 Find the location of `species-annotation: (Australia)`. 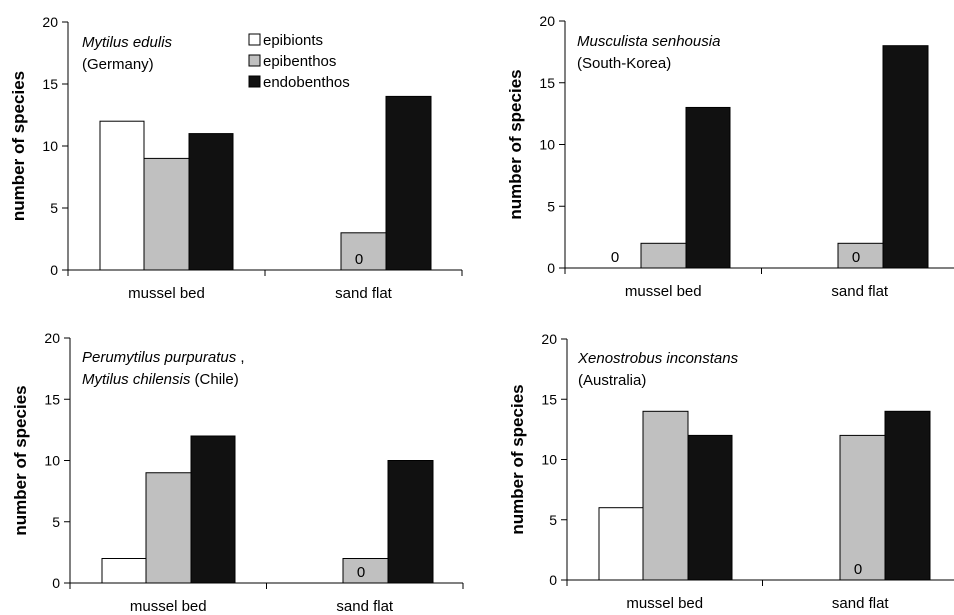

species-annotation: (Australia) is located at coordinates (612, 380).